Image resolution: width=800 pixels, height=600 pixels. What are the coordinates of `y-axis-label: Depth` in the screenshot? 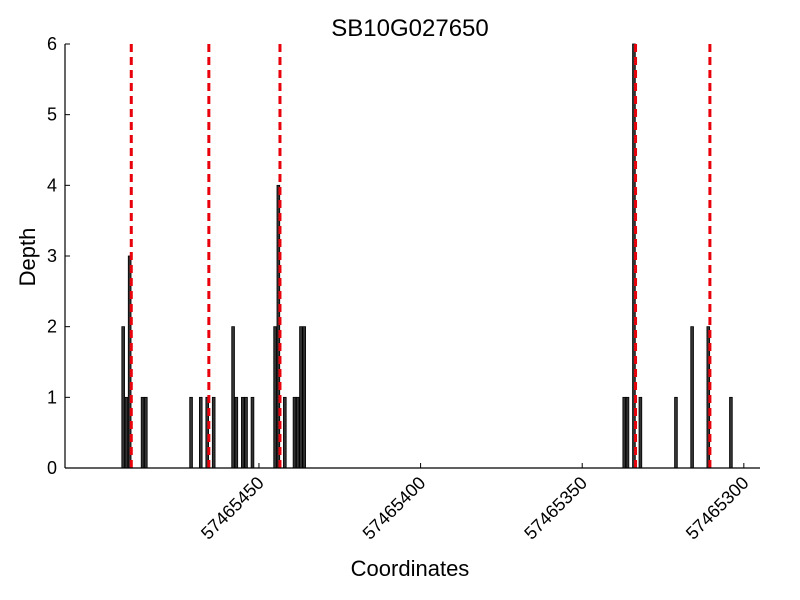 It's located at (27, 257).